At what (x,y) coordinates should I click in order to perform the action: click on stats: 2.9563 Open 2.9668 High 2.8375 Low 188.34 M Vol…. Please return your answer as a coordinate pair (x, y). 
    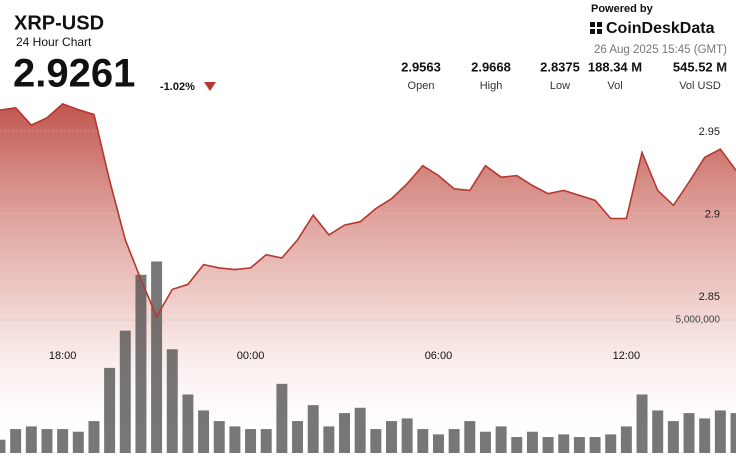
    Looking at the image, I should click on (564, 75).